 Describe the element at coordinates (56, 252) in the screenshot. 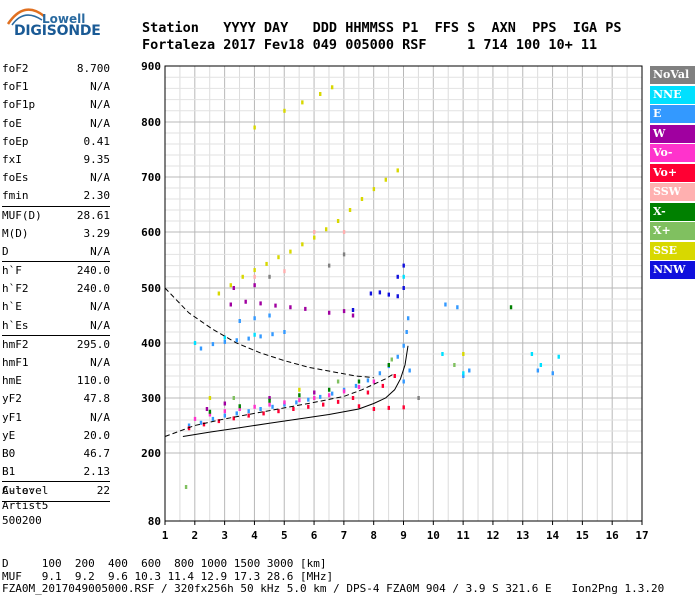

I see `param-row: D N/A` at that location.